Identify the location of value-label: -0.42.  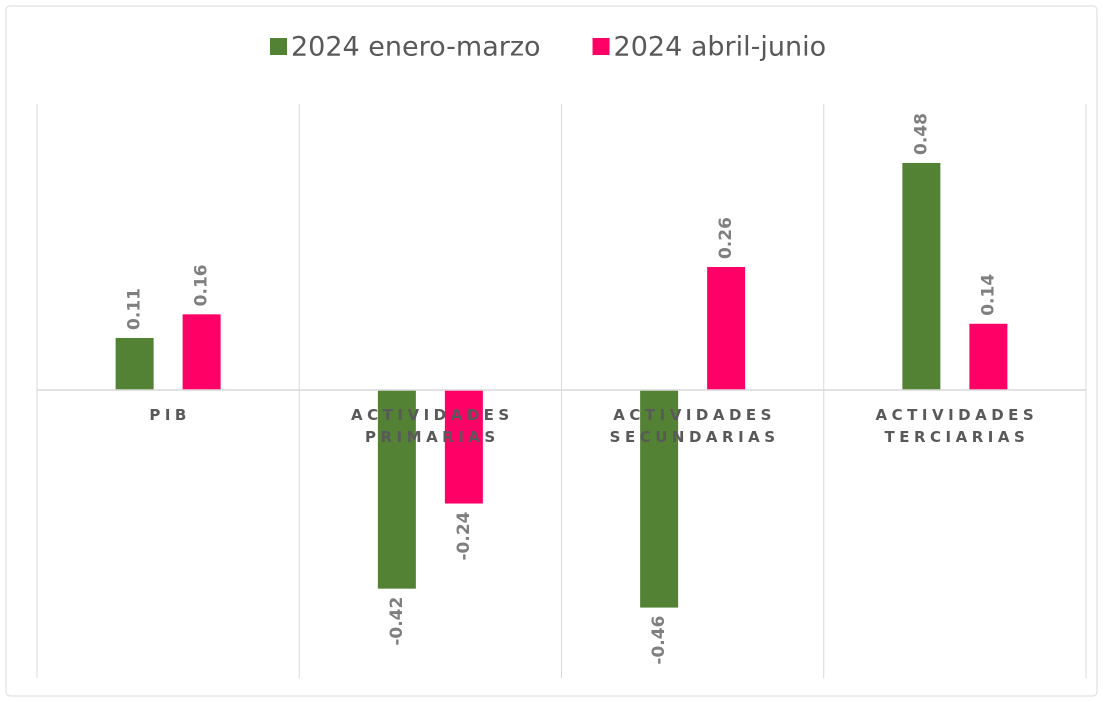
(397, 621).